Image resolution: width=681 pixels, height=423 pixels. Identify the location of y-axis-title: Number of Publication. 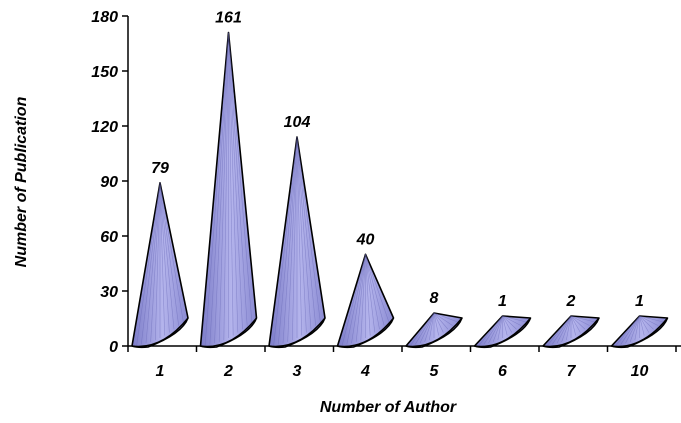
(21, 181).